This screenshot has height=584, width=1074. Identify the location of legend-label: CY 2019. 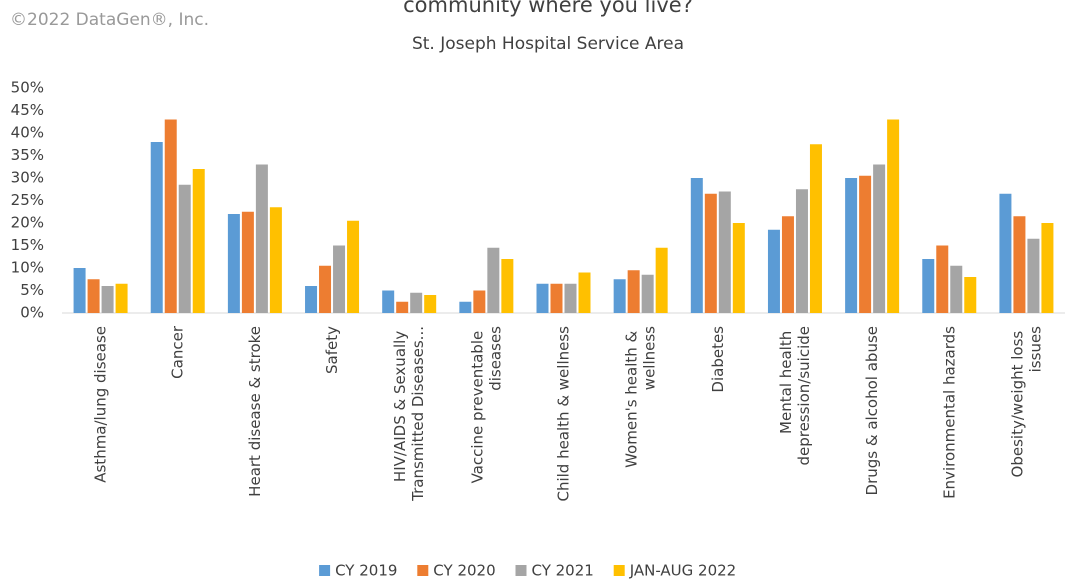
(366, 571).